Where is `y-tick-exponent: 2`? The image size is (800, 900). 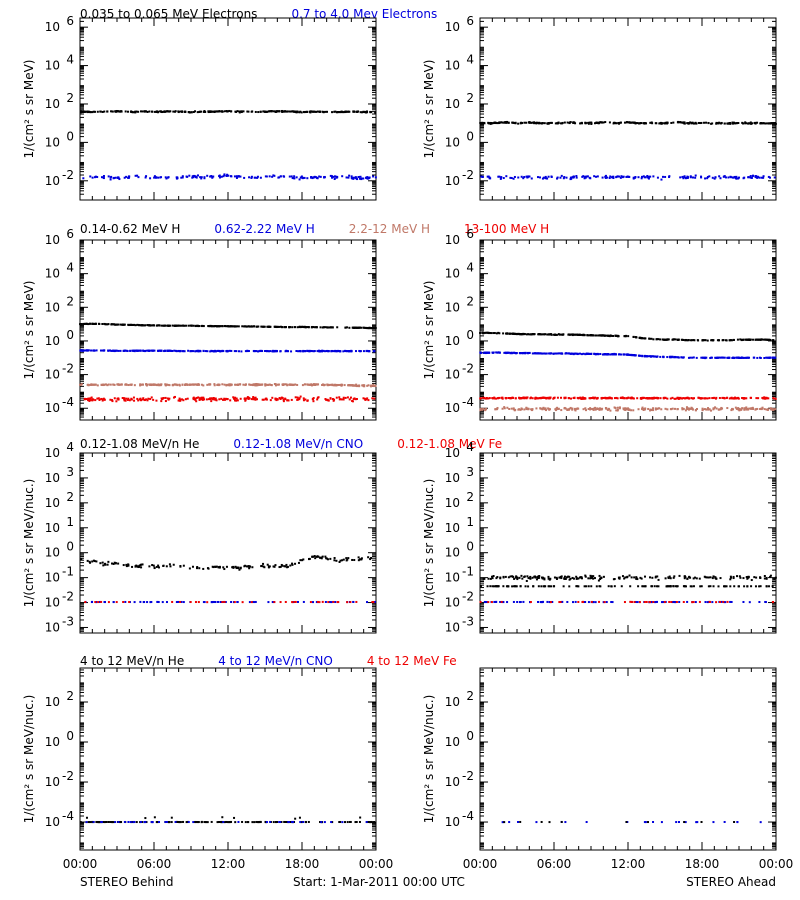 y-tick-exponent: 2 is located at coordinates (70, 497).